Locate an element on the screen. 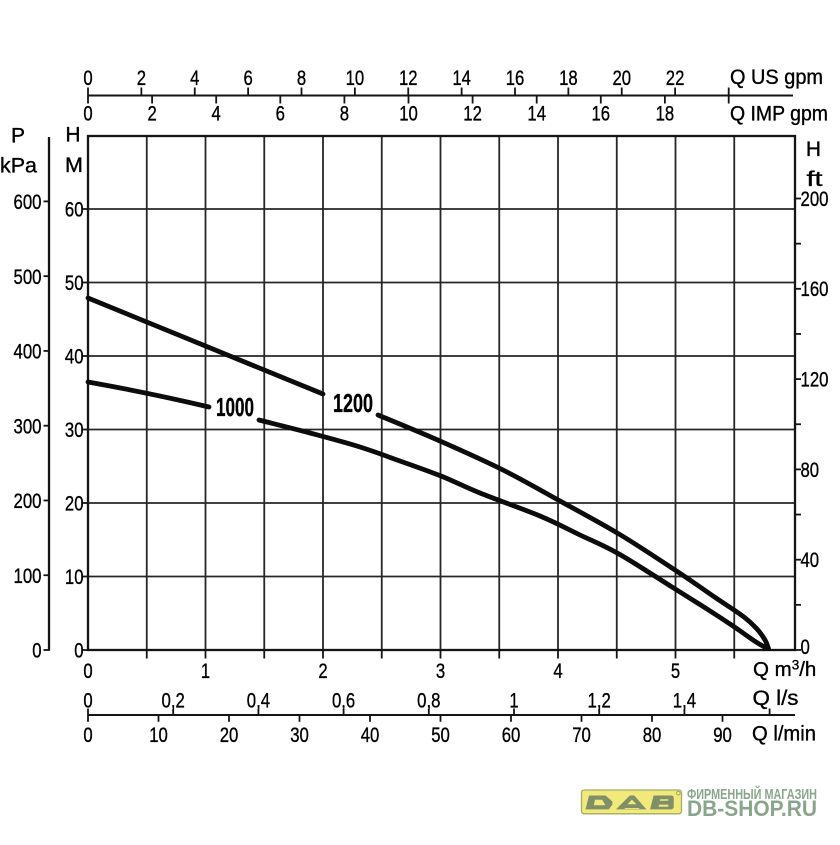 The height and width of the screenshot is (845, 840). svg-text: 600 is located at coordinates (28, 202).